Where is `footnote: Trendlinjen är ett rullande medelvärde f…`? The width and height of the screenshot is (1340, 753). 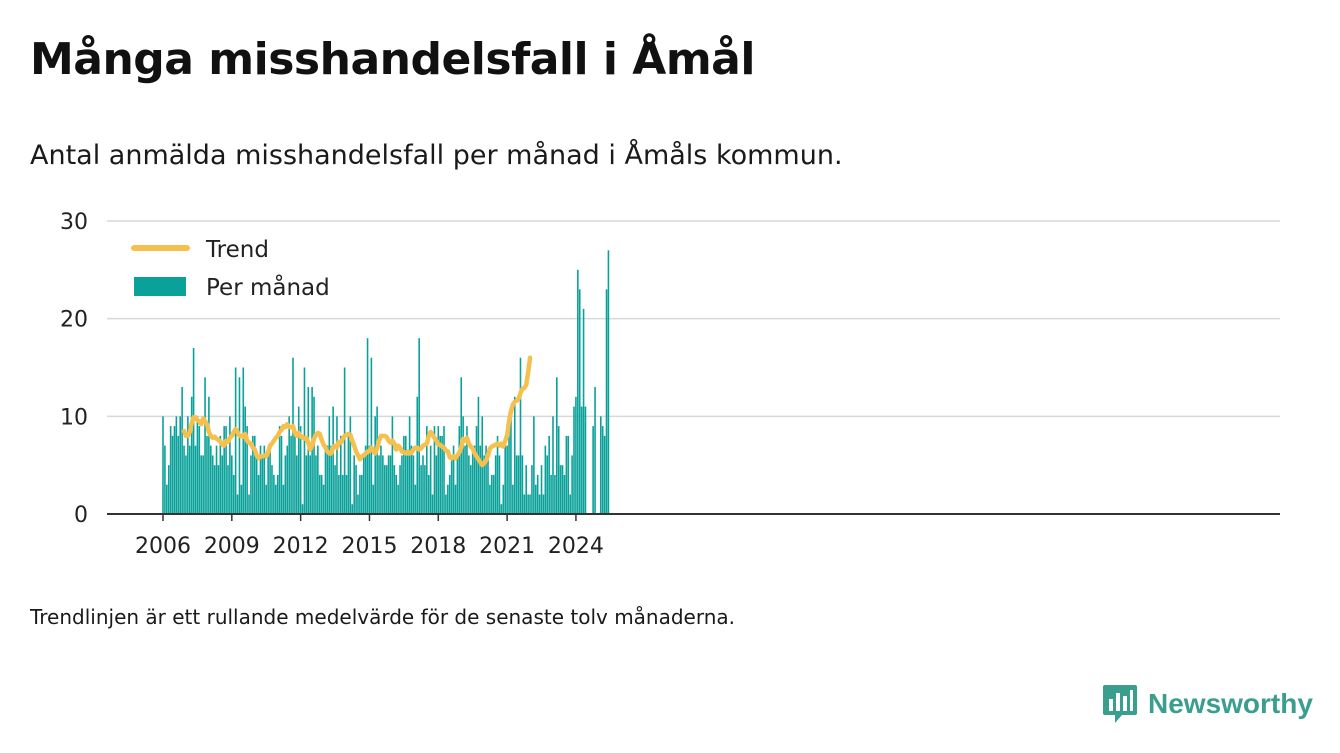 footnote: Trendlinjen är ett rullande medelvärde f… is located at coordinates (383, 617).